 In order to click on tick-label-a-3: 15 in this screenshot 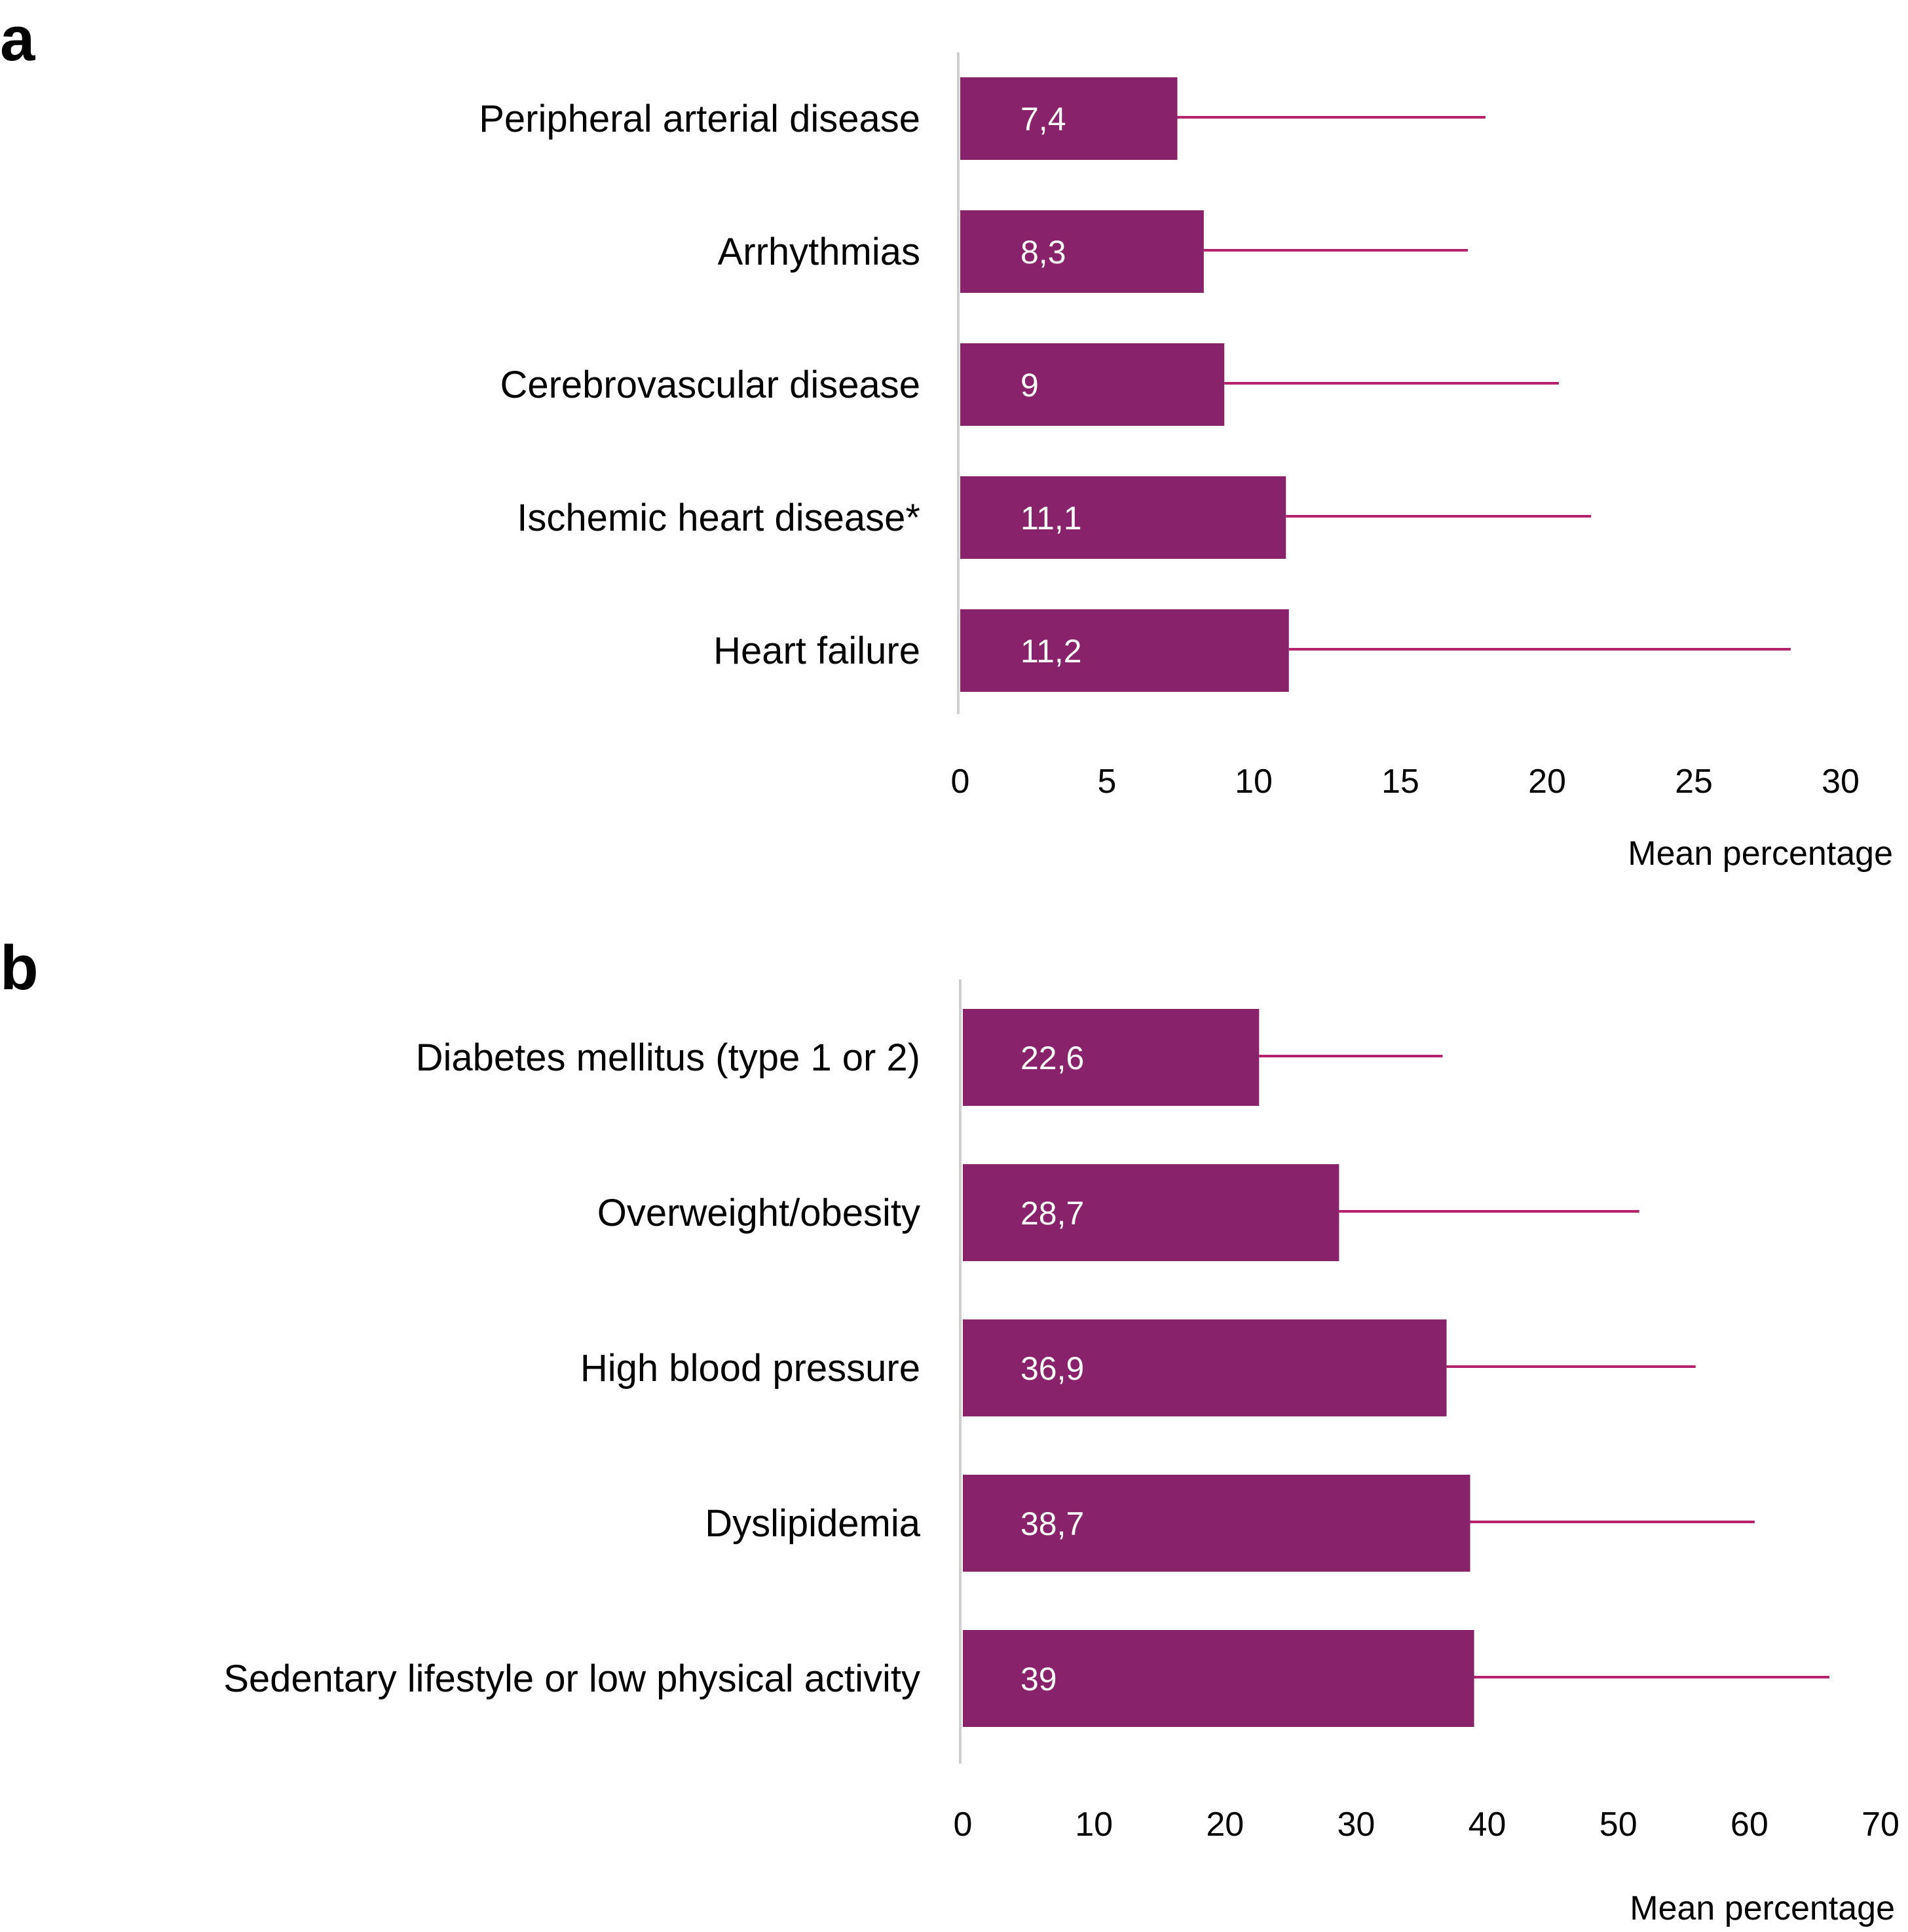, I will do `click(1400, 782)`.